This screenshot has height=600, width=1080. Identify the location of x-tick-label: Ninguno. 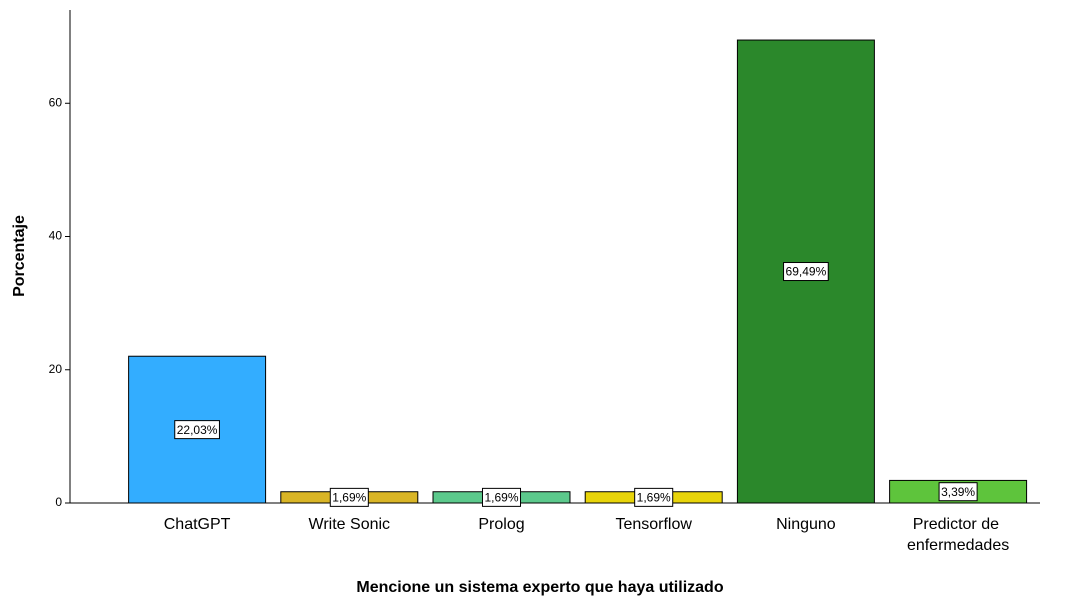
(806, 524).